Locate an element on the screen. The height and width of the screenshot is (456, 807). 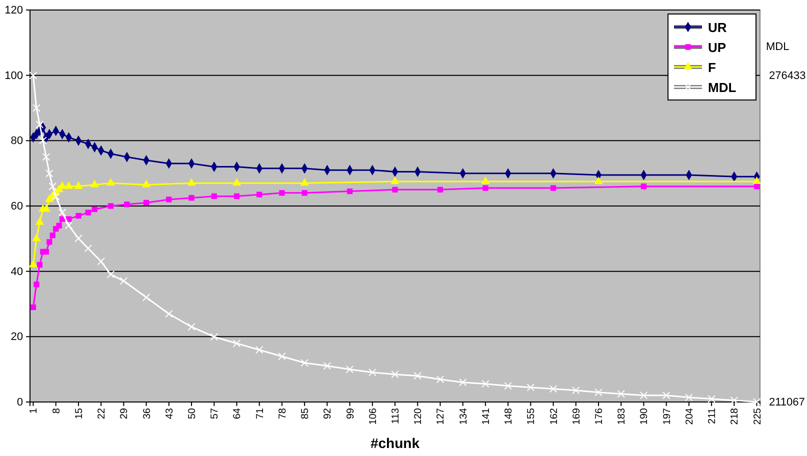
x-tick-label: 71 is located at coordinates (260, 414).